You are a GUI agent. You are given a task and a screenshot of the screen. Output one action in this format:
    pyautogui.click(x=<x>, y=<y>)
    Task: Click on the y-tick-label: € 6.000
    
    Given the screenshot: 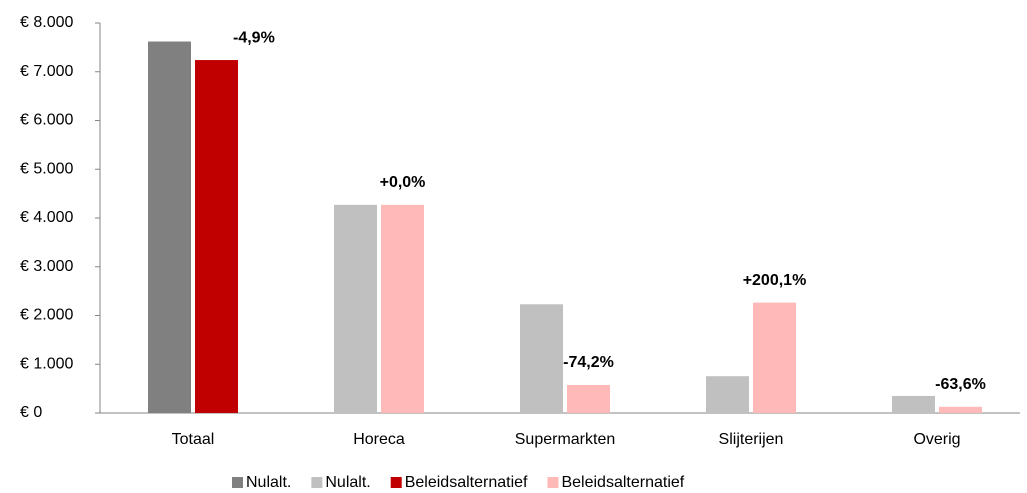 What is the action you would take?
    pyautogui.click(x=46, y=120)
    